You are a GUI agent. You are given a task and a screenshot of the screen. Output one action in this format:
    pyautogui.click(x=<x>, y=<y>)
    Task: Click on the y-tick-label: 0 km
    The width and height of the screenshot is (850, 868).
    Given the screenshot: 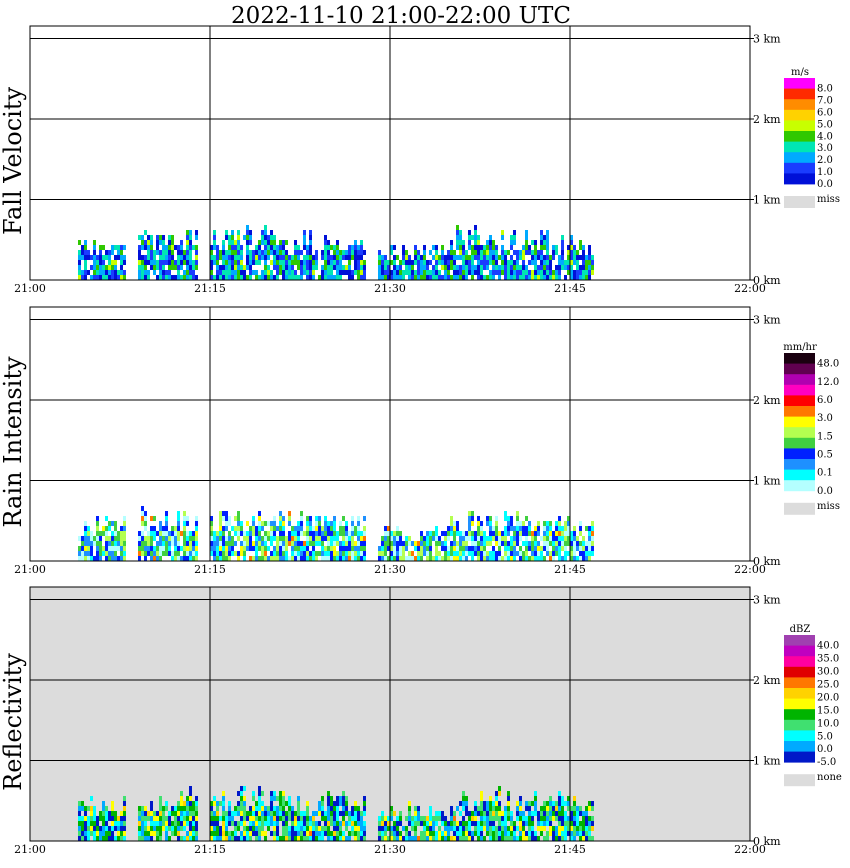 What is the action you would take?
    pyautogui.click(x=767, y=280)
    